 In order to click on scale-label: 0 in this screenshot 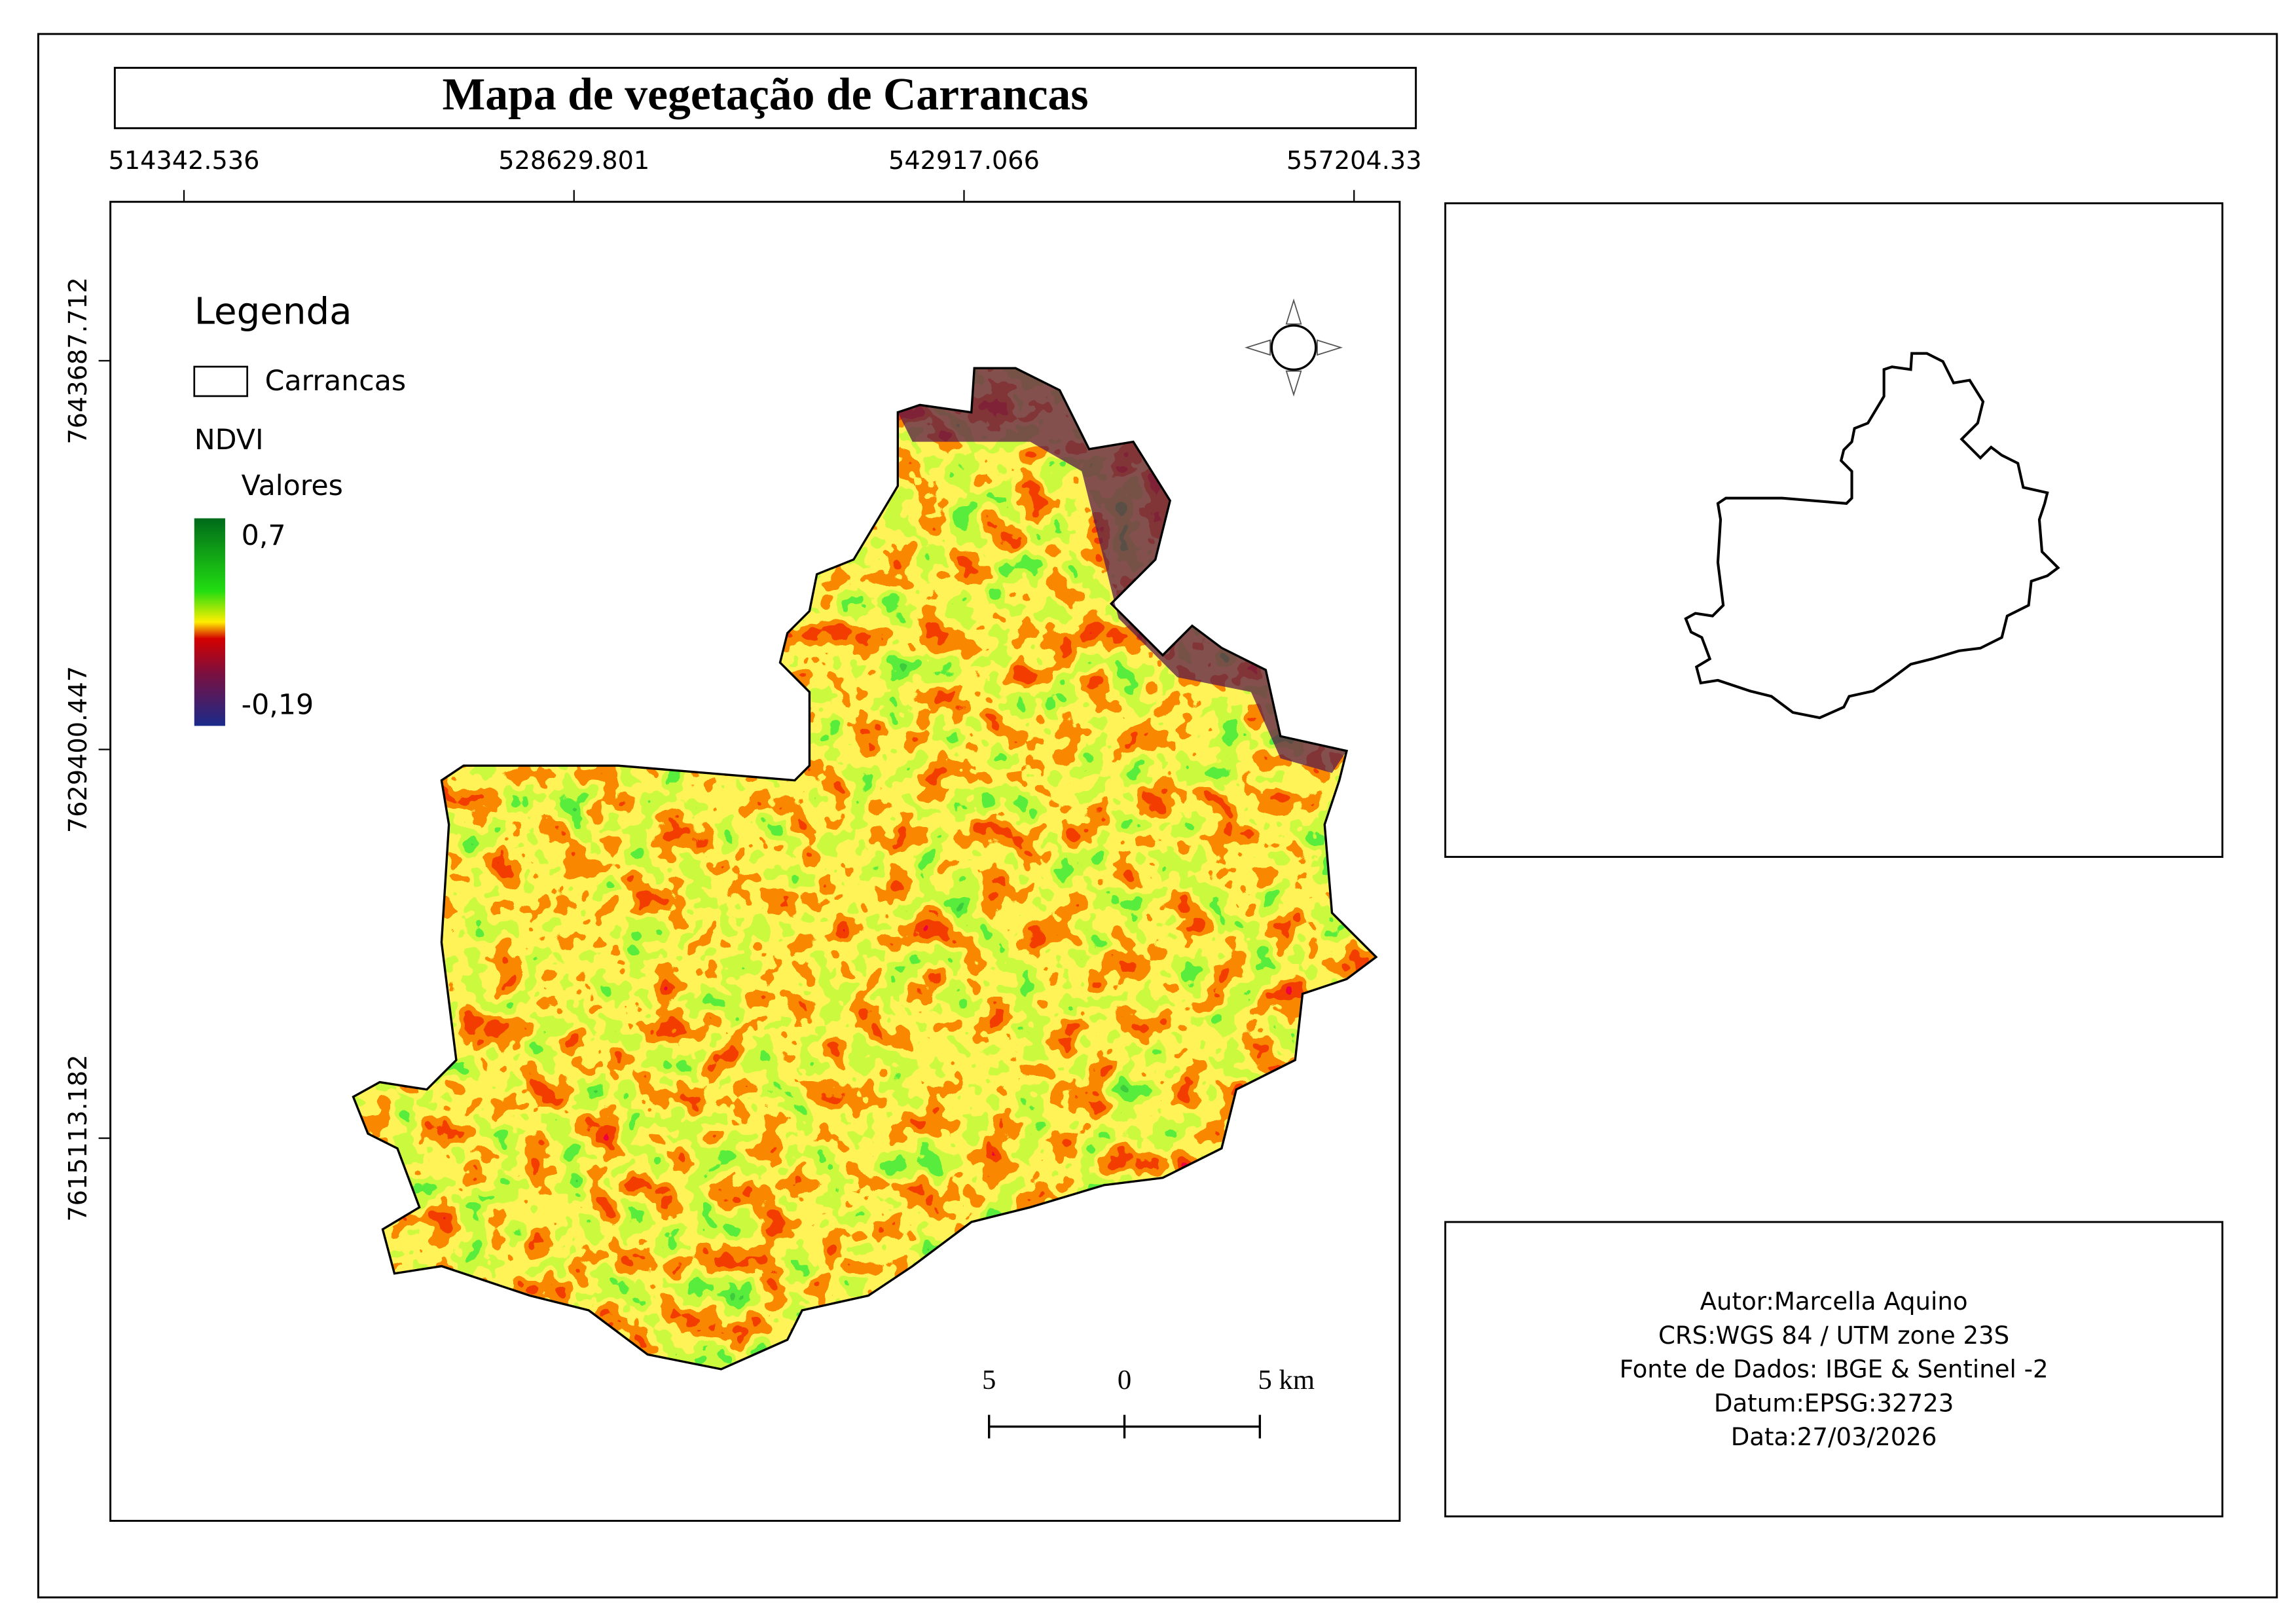, I will do `click(1124, 1380)`.